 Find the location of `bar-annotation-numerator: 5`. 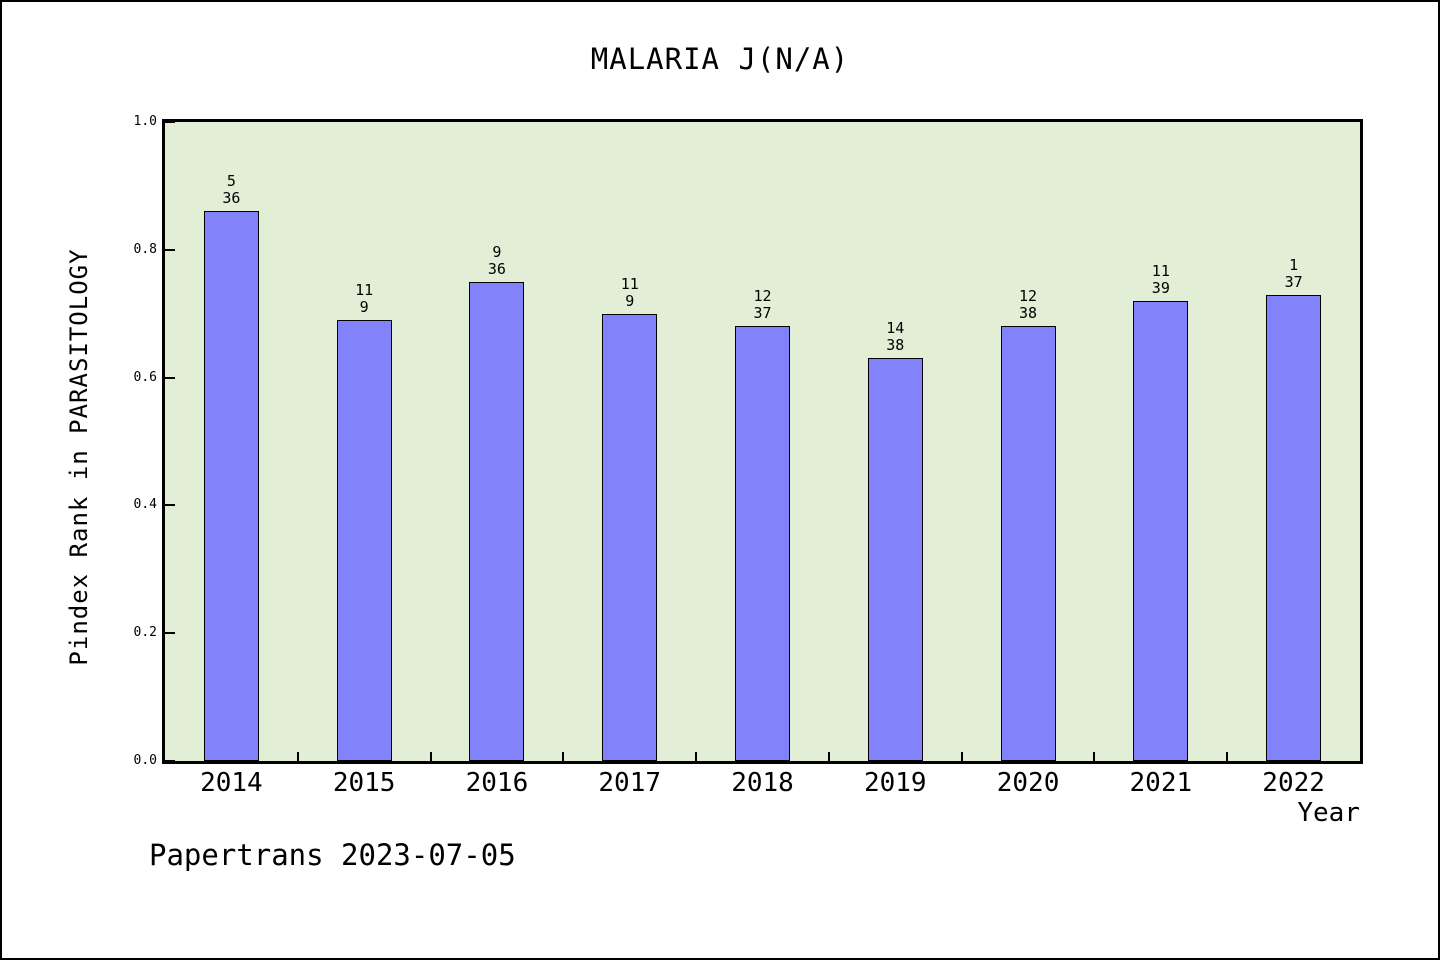

bar-annotation-numerator: 5 is located at coordinates (231, 181).